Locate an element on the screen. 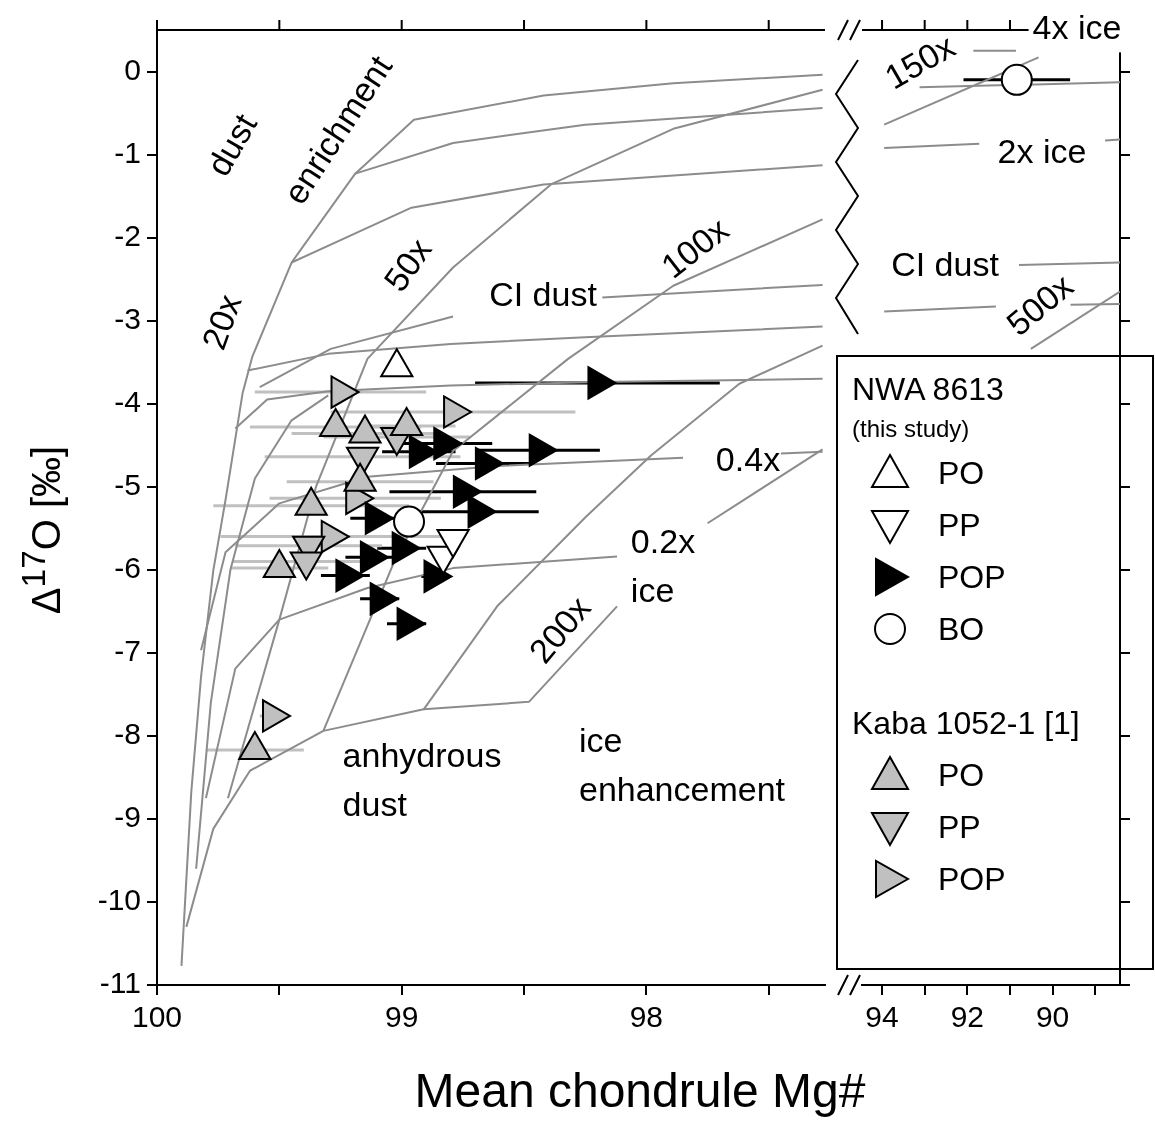  x-tick-label: 92 is located at coordinates (967, 1017).